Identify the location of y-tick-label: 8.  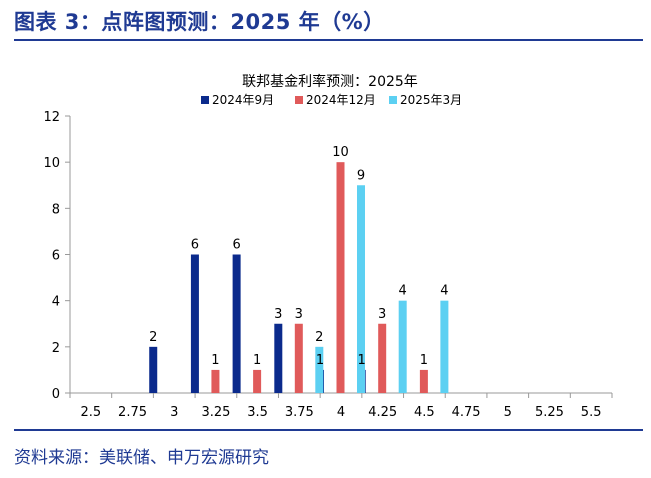
(56, 209).